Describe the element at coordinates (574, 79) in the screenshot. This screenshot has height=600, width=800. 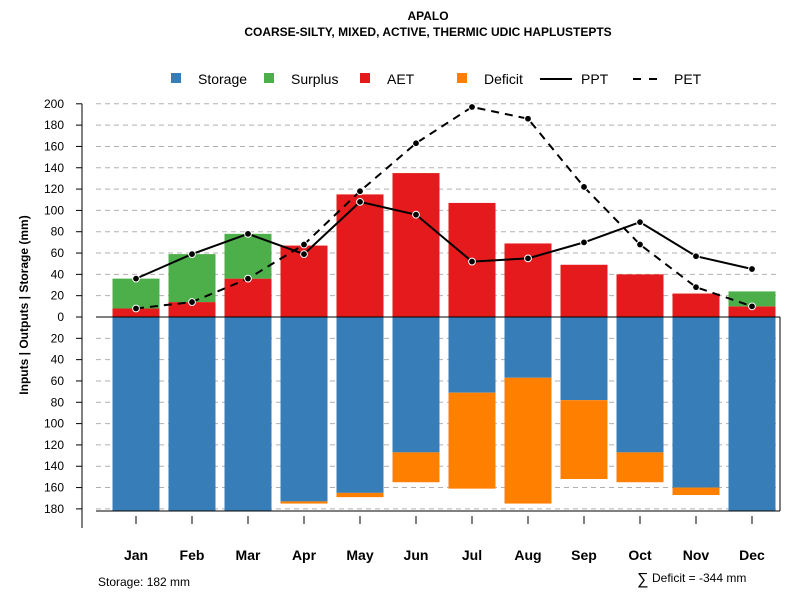
I see `legend-item-ppt: PPT` at that location.